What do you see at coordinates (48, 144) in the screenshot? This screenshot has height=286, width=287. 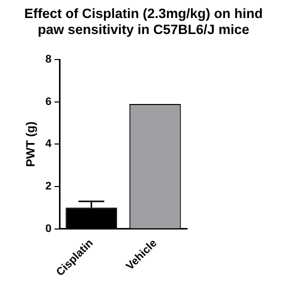 I see `y-tick-label: 4` at bounding box center [48, 144].